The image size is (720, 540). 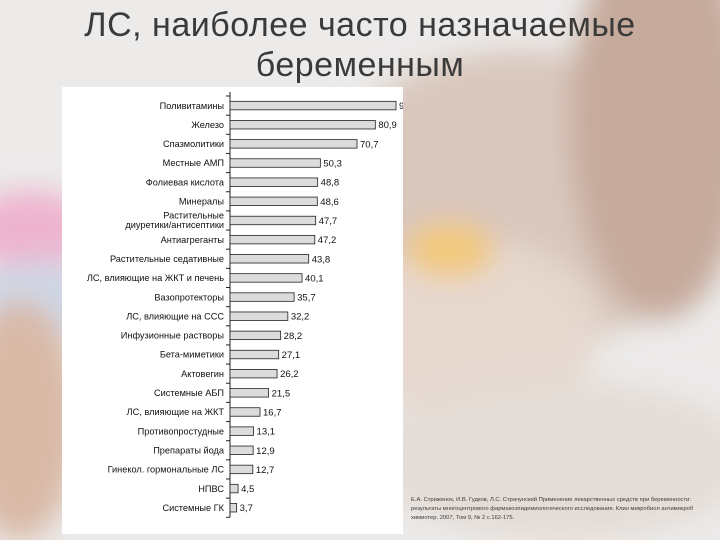 What do you see at coordinates (211, 489) in the screenshot?
I see `category-label: НПВС` at bounding box center [211, 489].